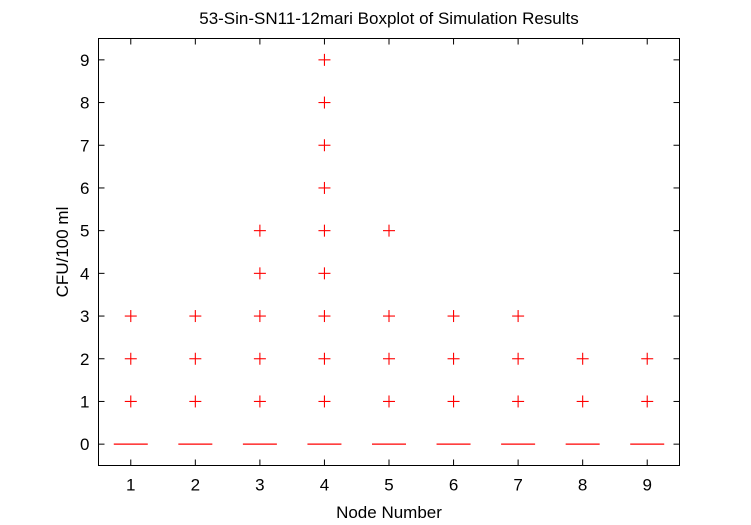 This screenshot has width=751, height=525. What do you see at coordinates (259, 485) in the screenshot?
I see `x-tick-label: 3` at bounding box center [259, 485].